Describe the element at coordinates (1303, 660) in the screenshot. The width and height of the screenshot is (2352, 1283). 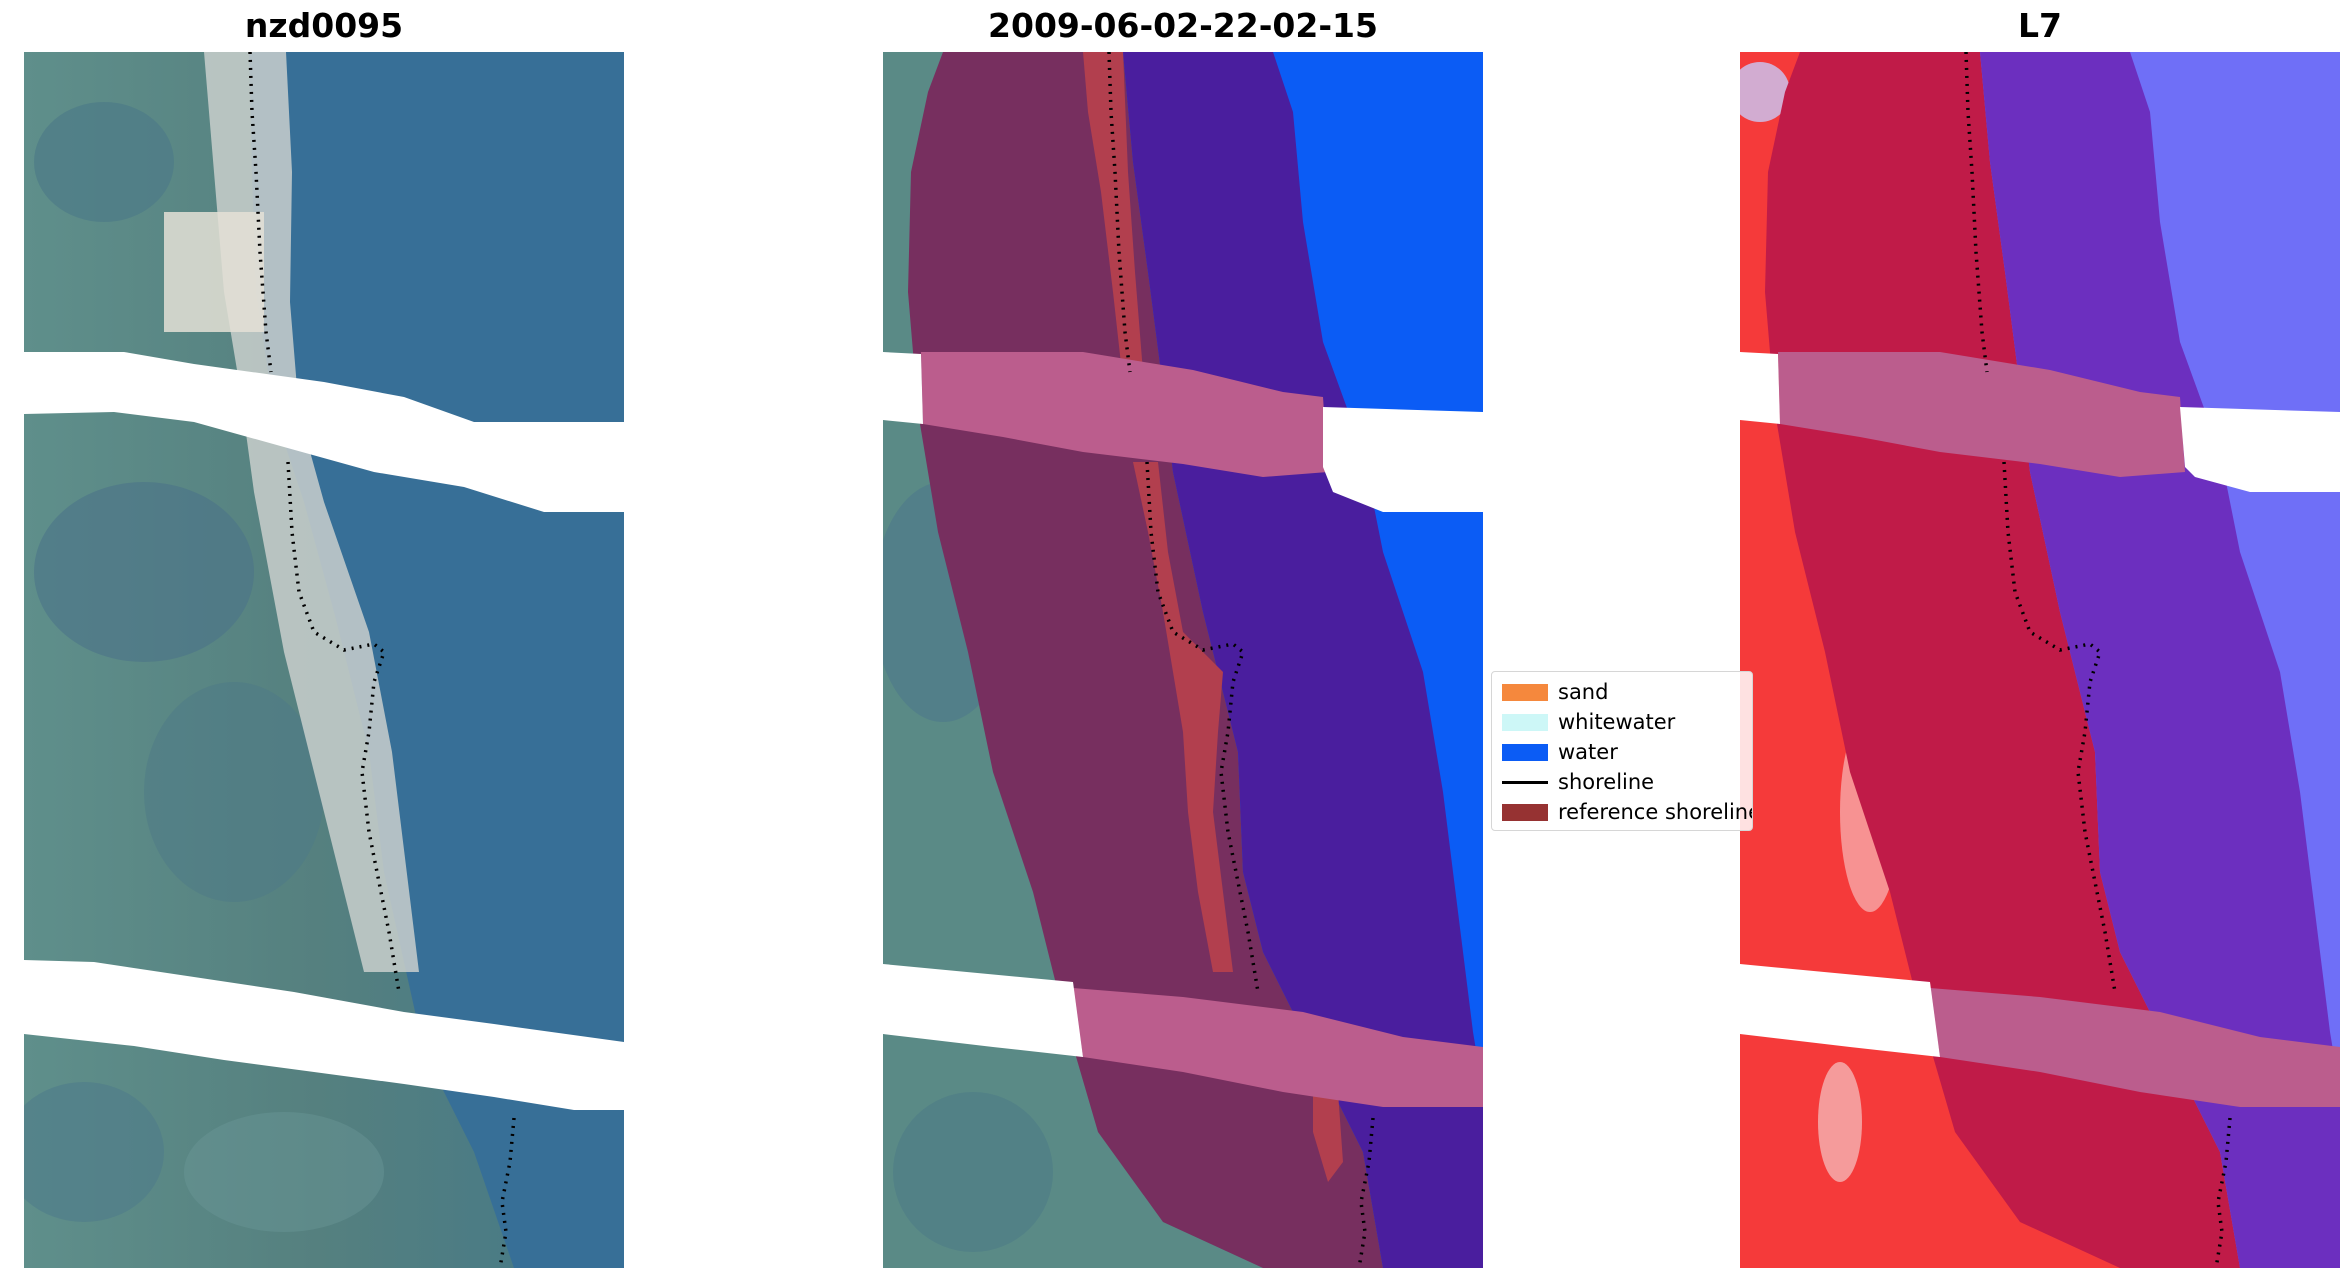
I see `class-buffer-water` at that location.